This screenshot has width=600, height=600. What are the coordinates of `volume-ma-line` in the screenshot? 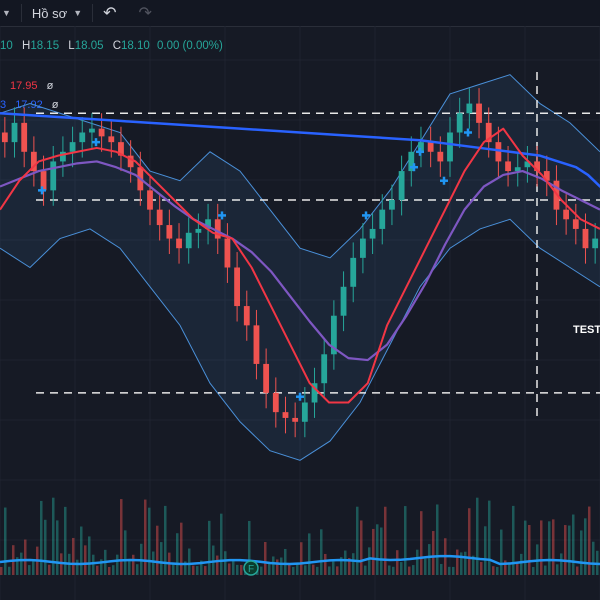 It's located at (300, 560).